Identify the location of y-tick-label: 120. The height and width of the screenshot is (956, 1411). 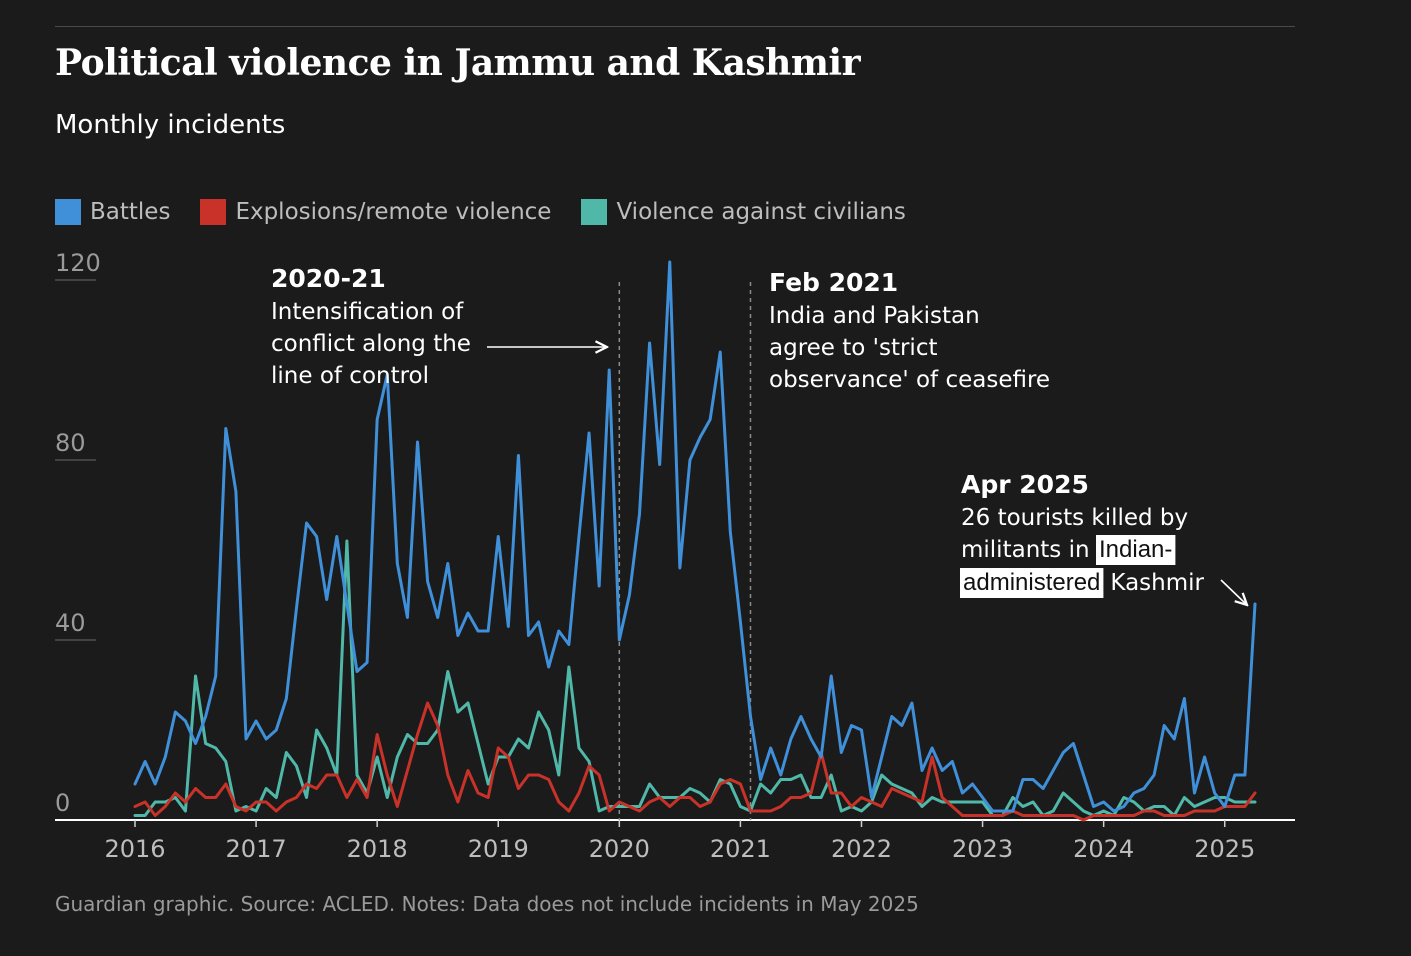
(78, 263).